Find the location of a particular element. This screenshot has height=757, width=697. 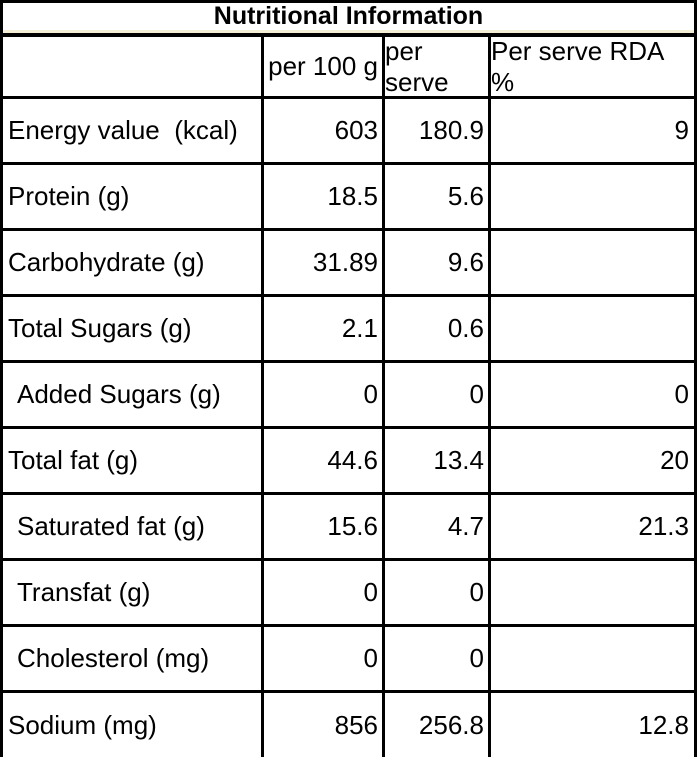

value-per-100g: 15.6 is located at coordinates (324, 528).